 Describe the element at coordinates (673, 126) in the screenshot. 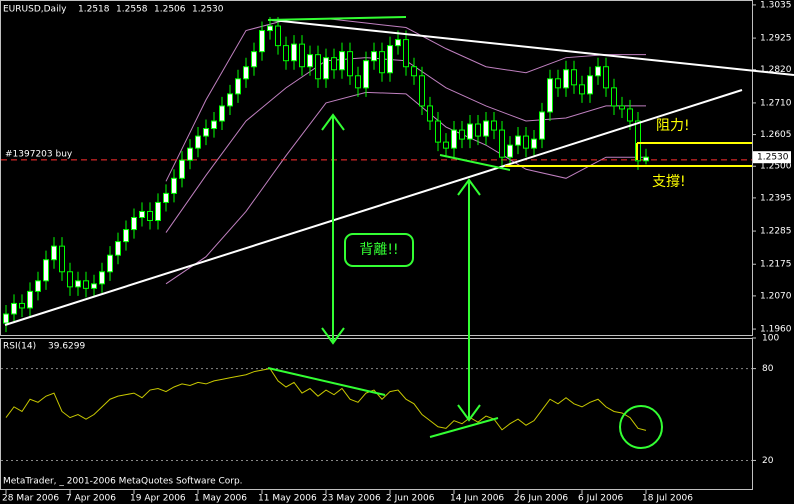

I see `annotation: 阻力!` at that location.